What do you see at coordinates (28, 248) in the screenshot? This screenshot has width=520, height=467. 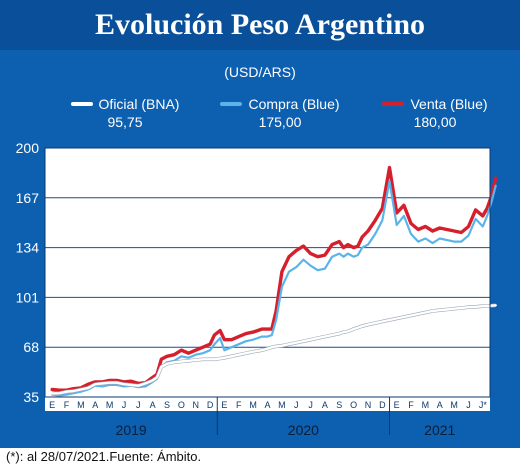 I see `y-tick-label: 134` at bounding box center [28, 248].